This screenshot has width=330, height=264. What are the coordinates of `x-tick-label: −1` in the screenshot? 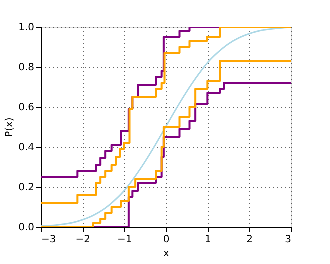 It's located at (124, 240).